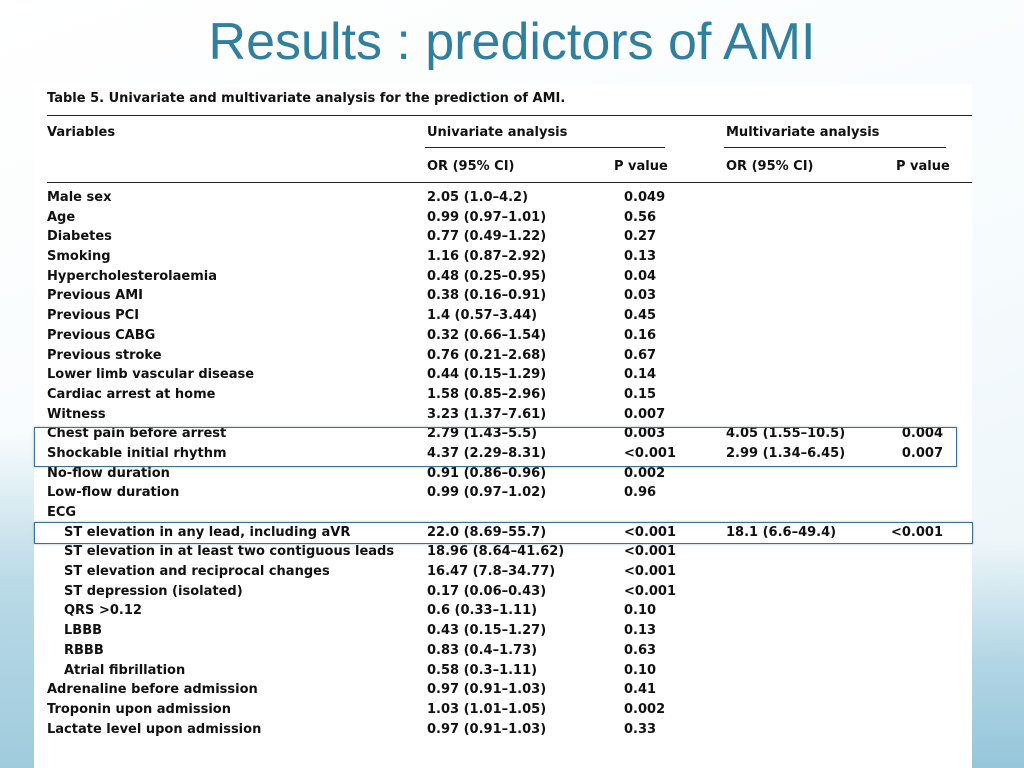 Image resolution: width=1024 pixels, height=768 pixels. Describe the element at coordinates (152, 690) in the screenshot. I see `row-variable: Adrenaline before admission` at that location.